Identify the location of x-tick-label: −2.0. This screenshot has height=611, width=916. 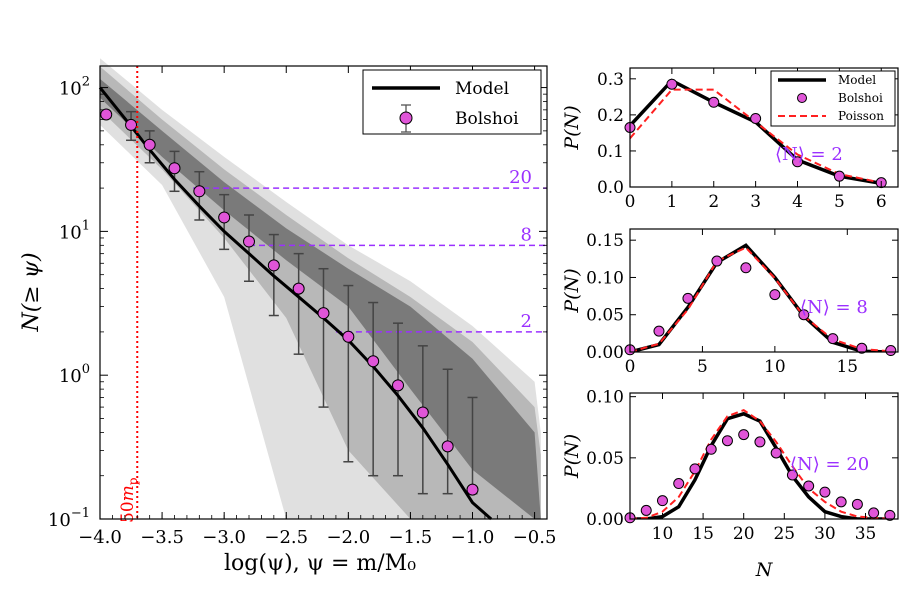
(348, 537).